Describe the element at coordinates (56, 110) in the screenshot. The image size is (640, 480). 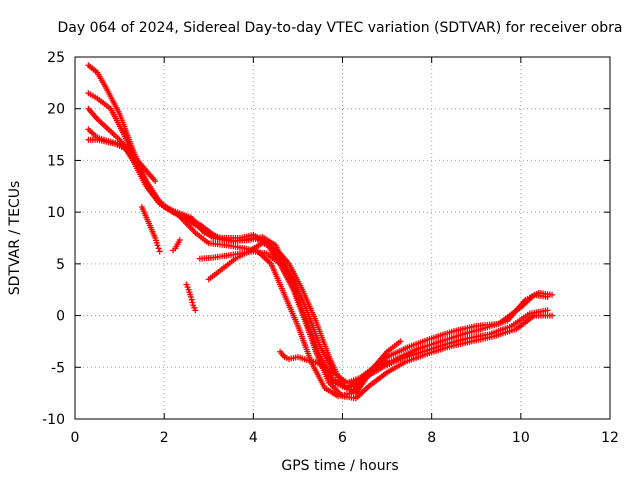
I see `y-tick-label: 20` at that location.